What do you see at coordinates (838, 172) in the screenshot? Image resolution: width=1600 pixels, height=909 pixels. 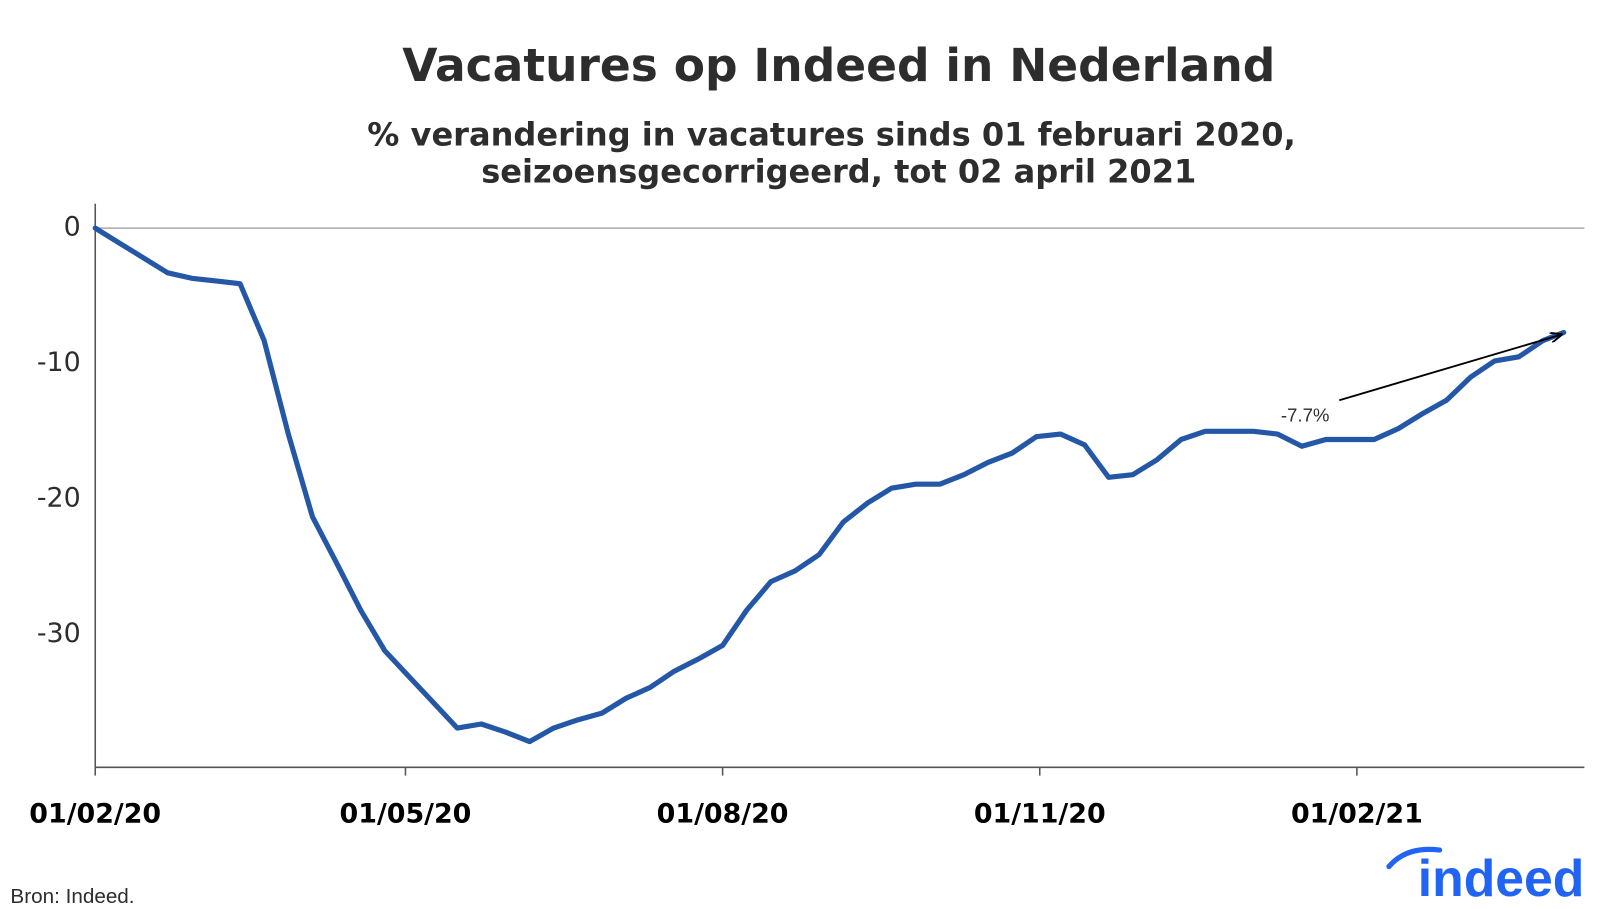 I see `chart-subtitle: seizoensgecorrigeerd, tot 02 april 2021` at bounding box center [838, 172].